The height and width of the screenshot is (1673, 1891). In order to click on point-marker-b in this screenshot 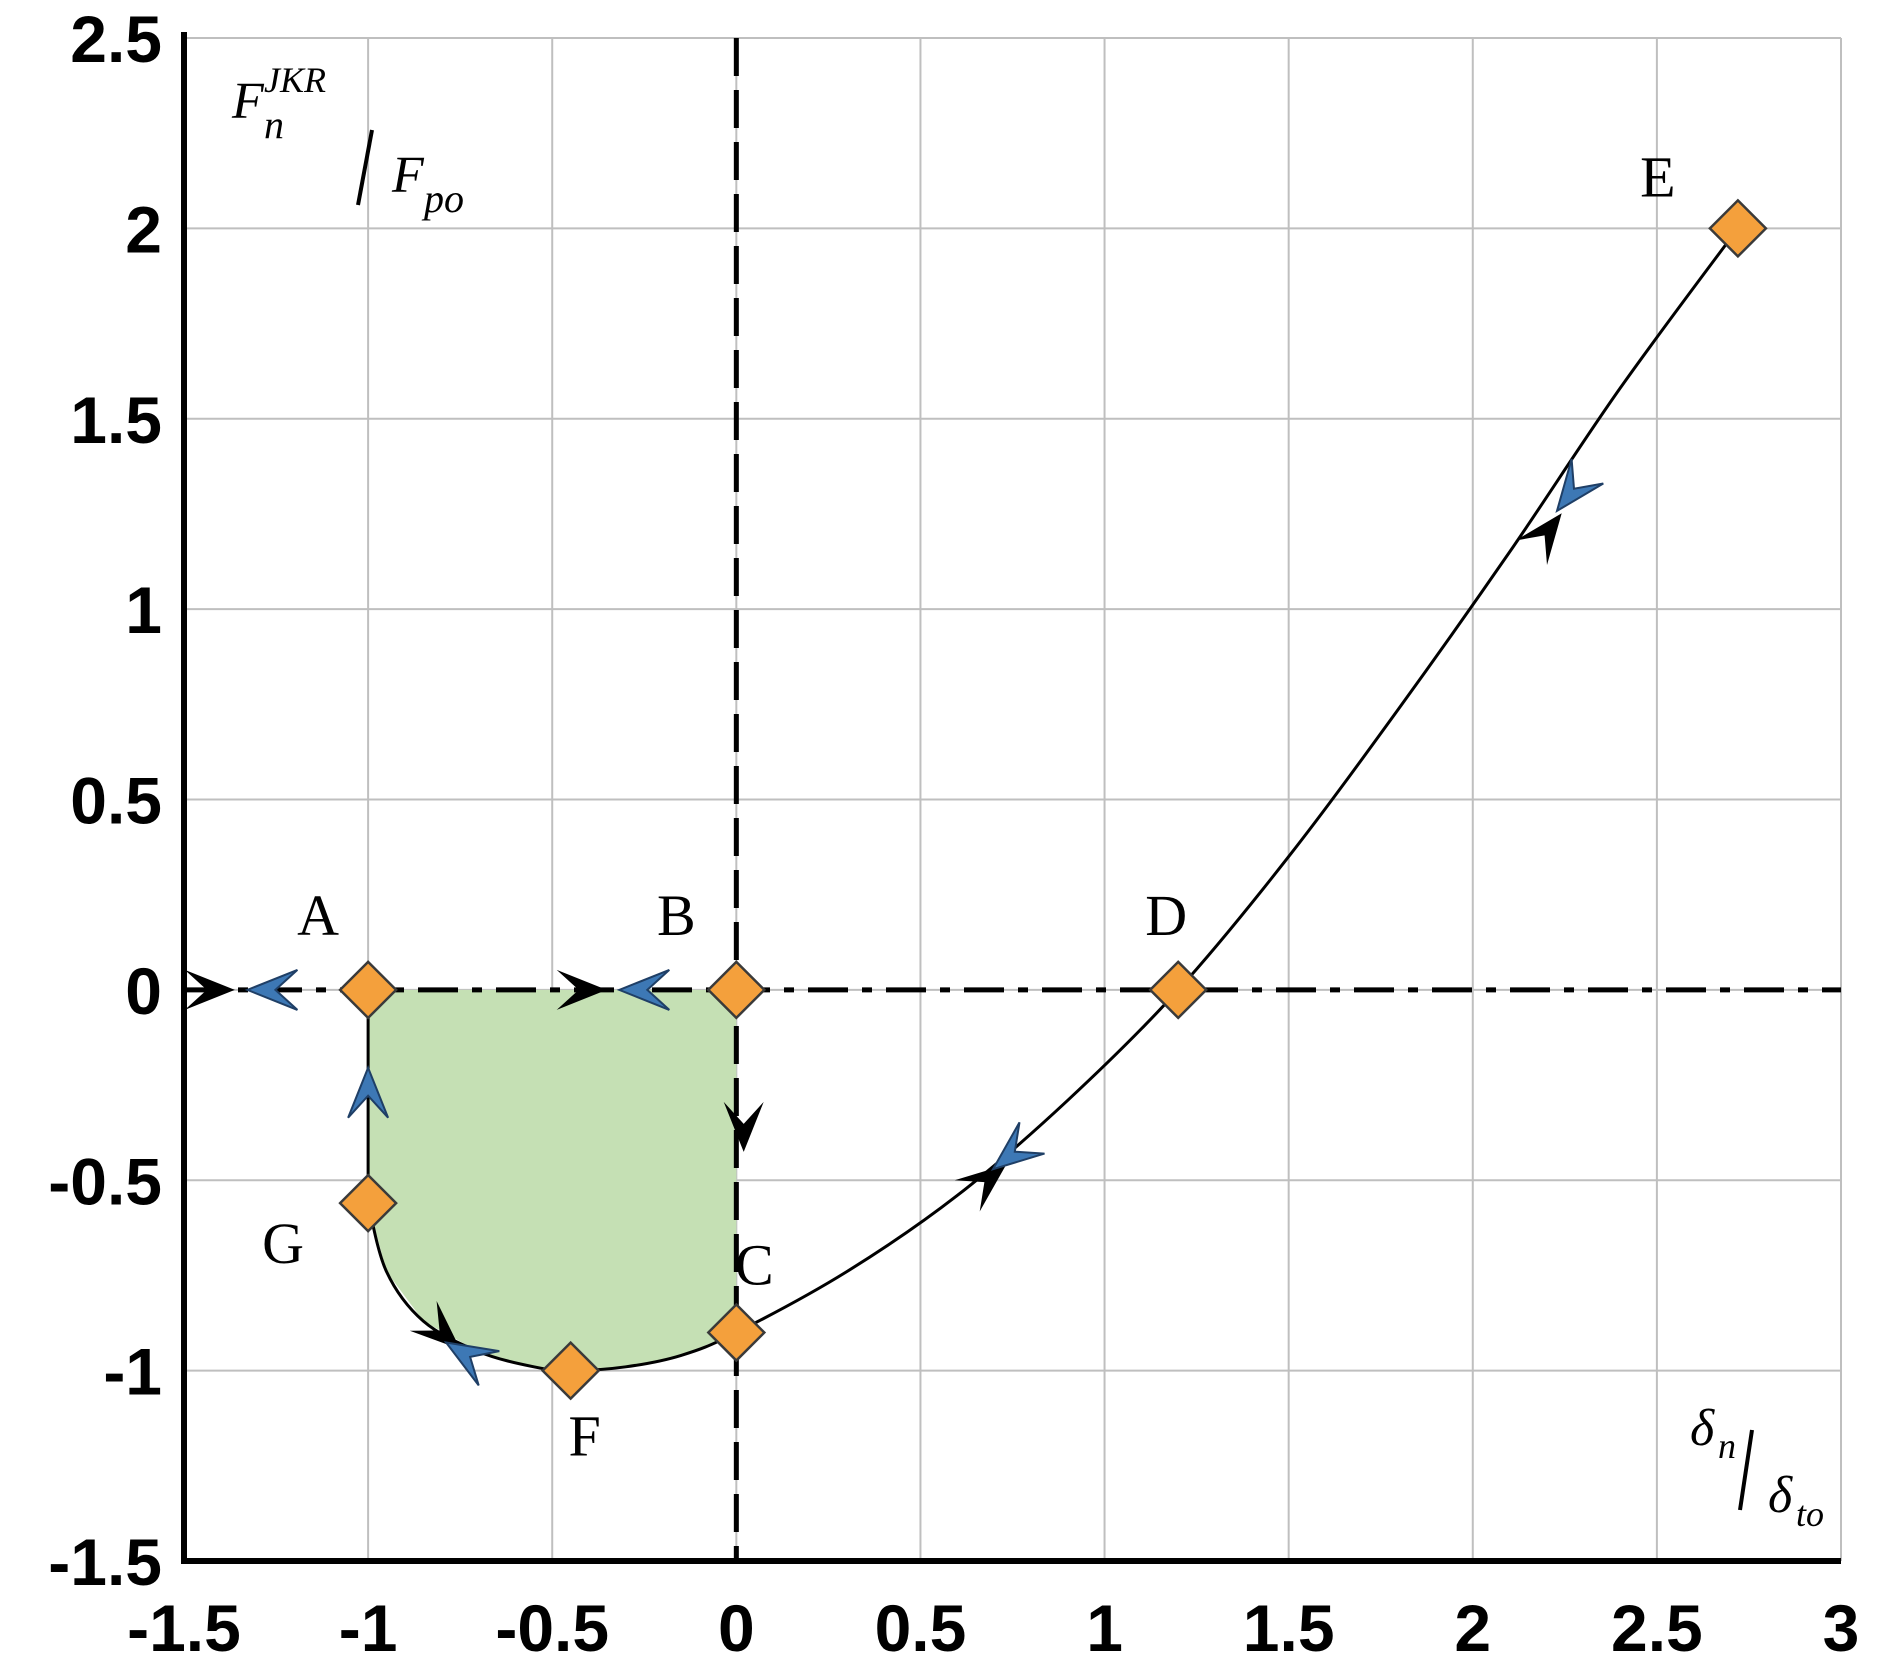, I will do `click(736, 990)`.